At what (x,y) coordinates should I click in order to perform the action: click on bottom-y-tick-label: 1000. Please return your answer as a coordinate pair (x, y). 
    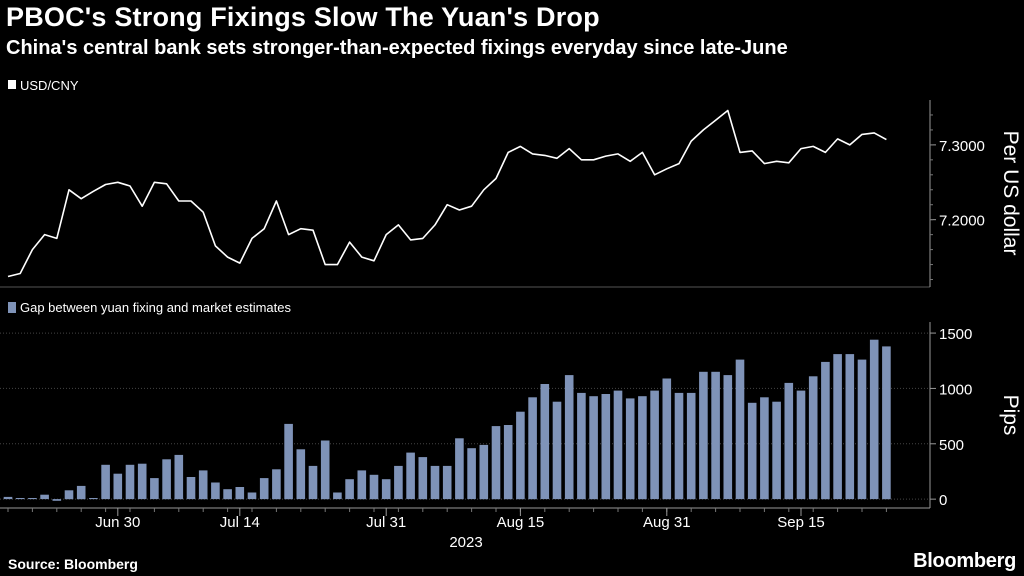
    Looking at the image, I should click on (955, 389).